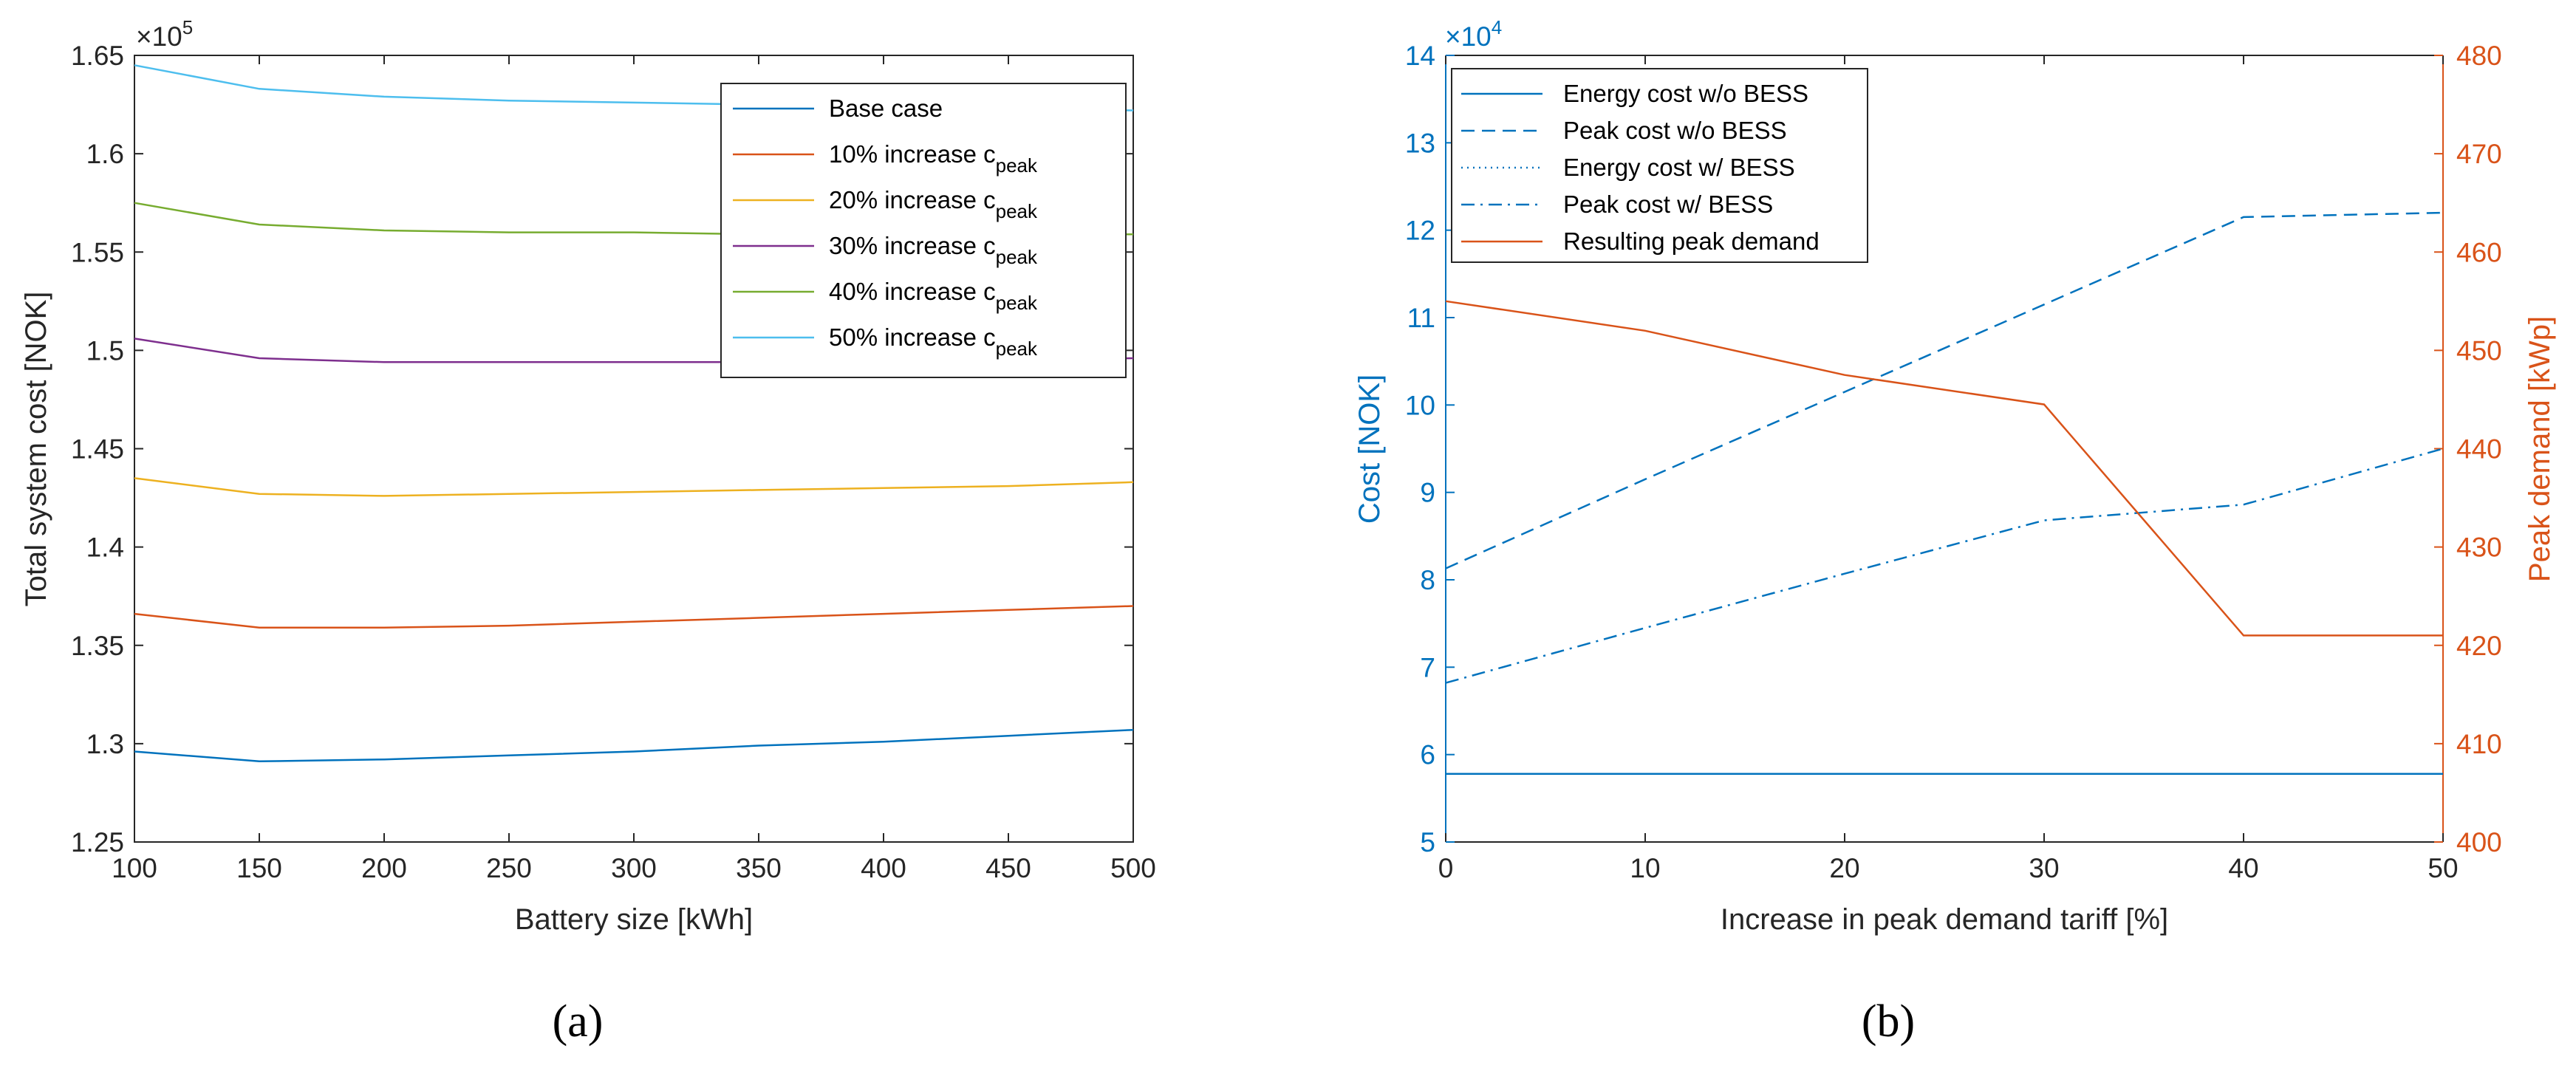 The width and height of the screenshot is (2576, 1068). I want to click on y-tick-label-a: 1.3, so click(105, 744).